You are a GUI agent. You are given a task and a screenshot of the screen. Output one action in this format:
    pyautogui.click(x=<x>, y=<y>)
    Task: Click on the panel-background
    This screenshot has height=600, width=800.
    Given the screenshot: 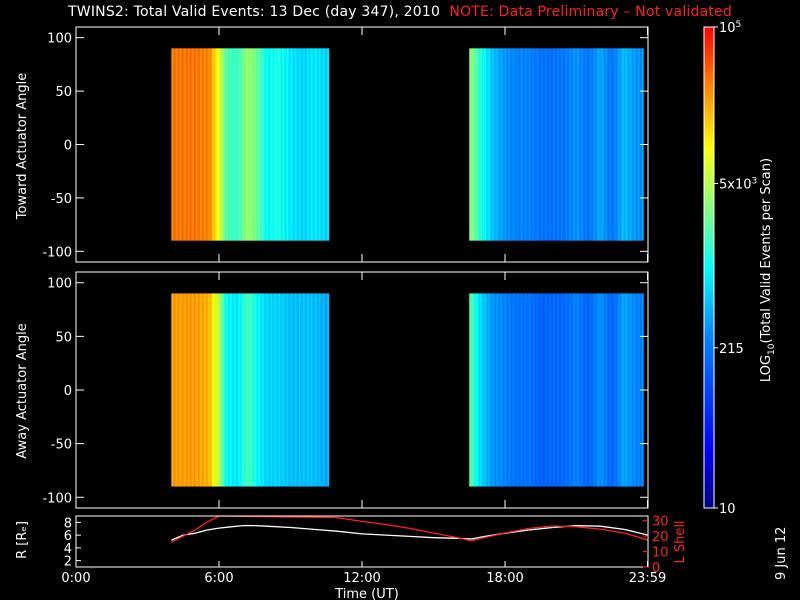 What is the action you would take?
    pyautogui.click(x=362, y=541)
    